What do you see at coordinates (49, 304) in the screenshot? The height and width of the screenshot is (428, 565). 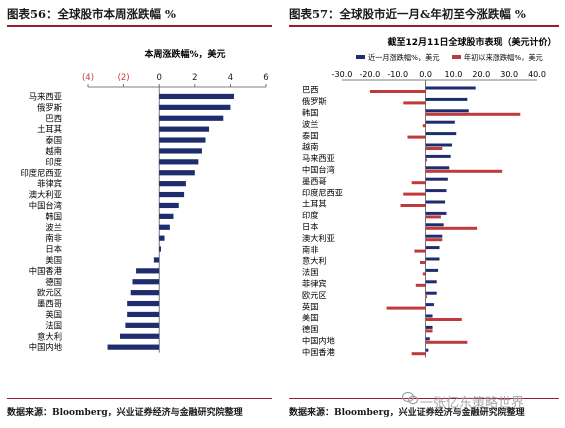 I see `left-category-label: 墨西哥` at bounding box center [49, 304].